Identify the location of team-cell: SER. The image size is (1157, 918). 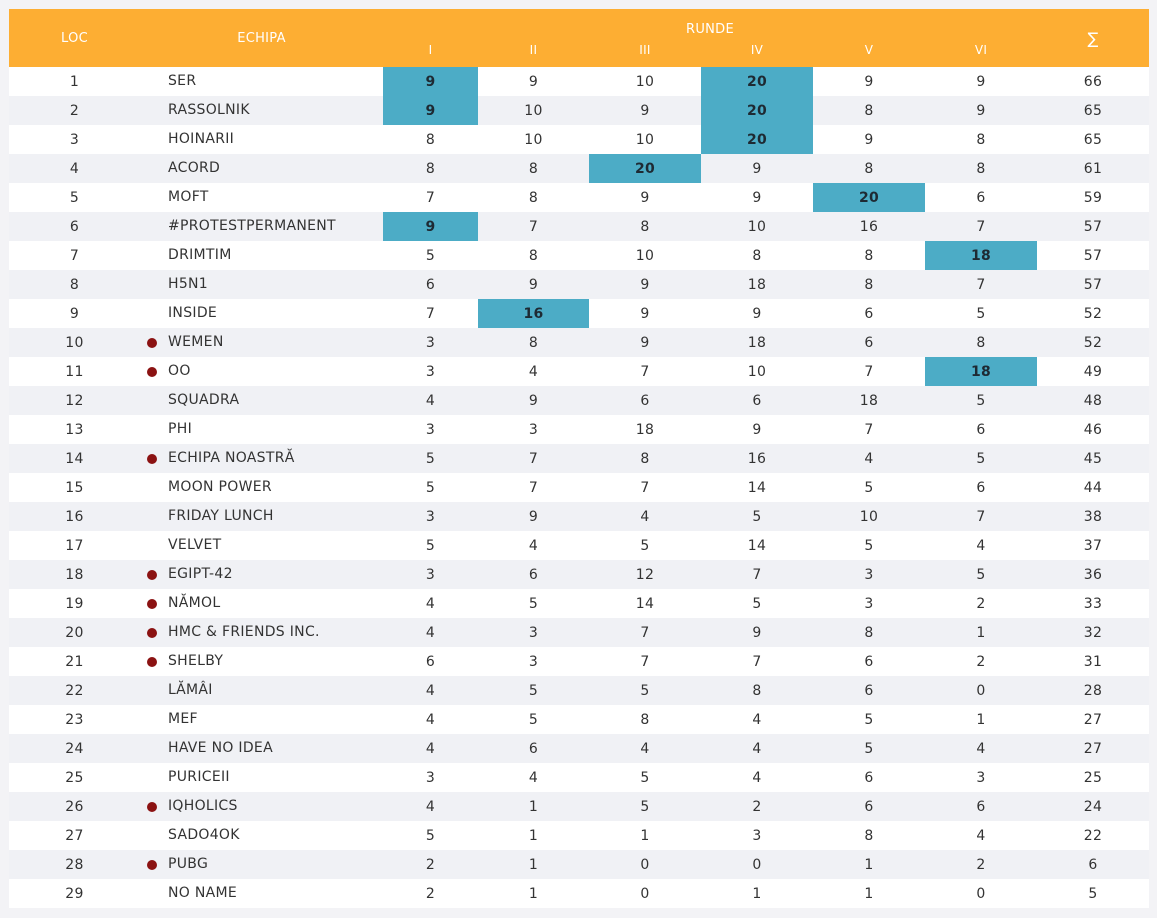
(261, 81).